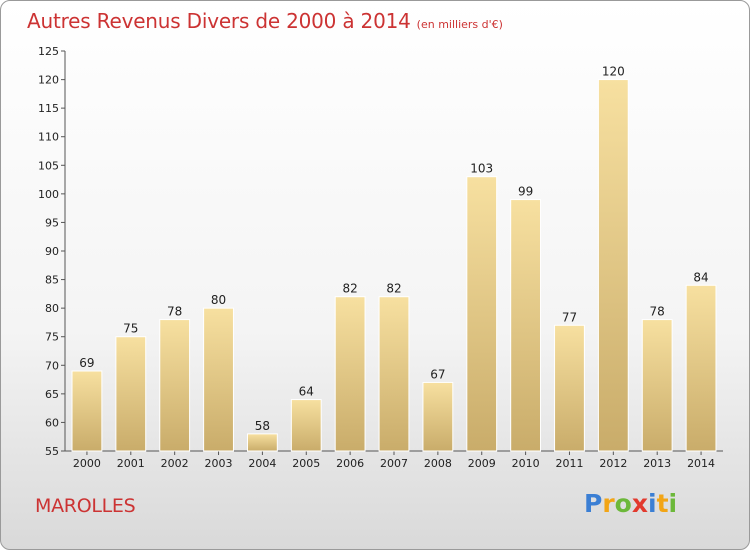 The width and height of the screenshot is (750, 550). I want to click on y-tick-label: 95, so click(52, 222).